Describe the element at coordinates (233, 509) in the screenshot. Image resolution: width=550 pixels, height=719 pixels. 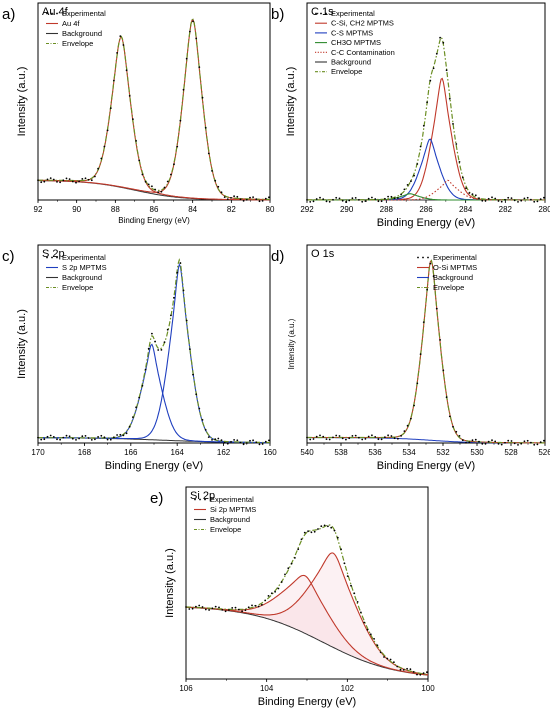
I see `legend-entry: Si 2p MPTMS` at that location.